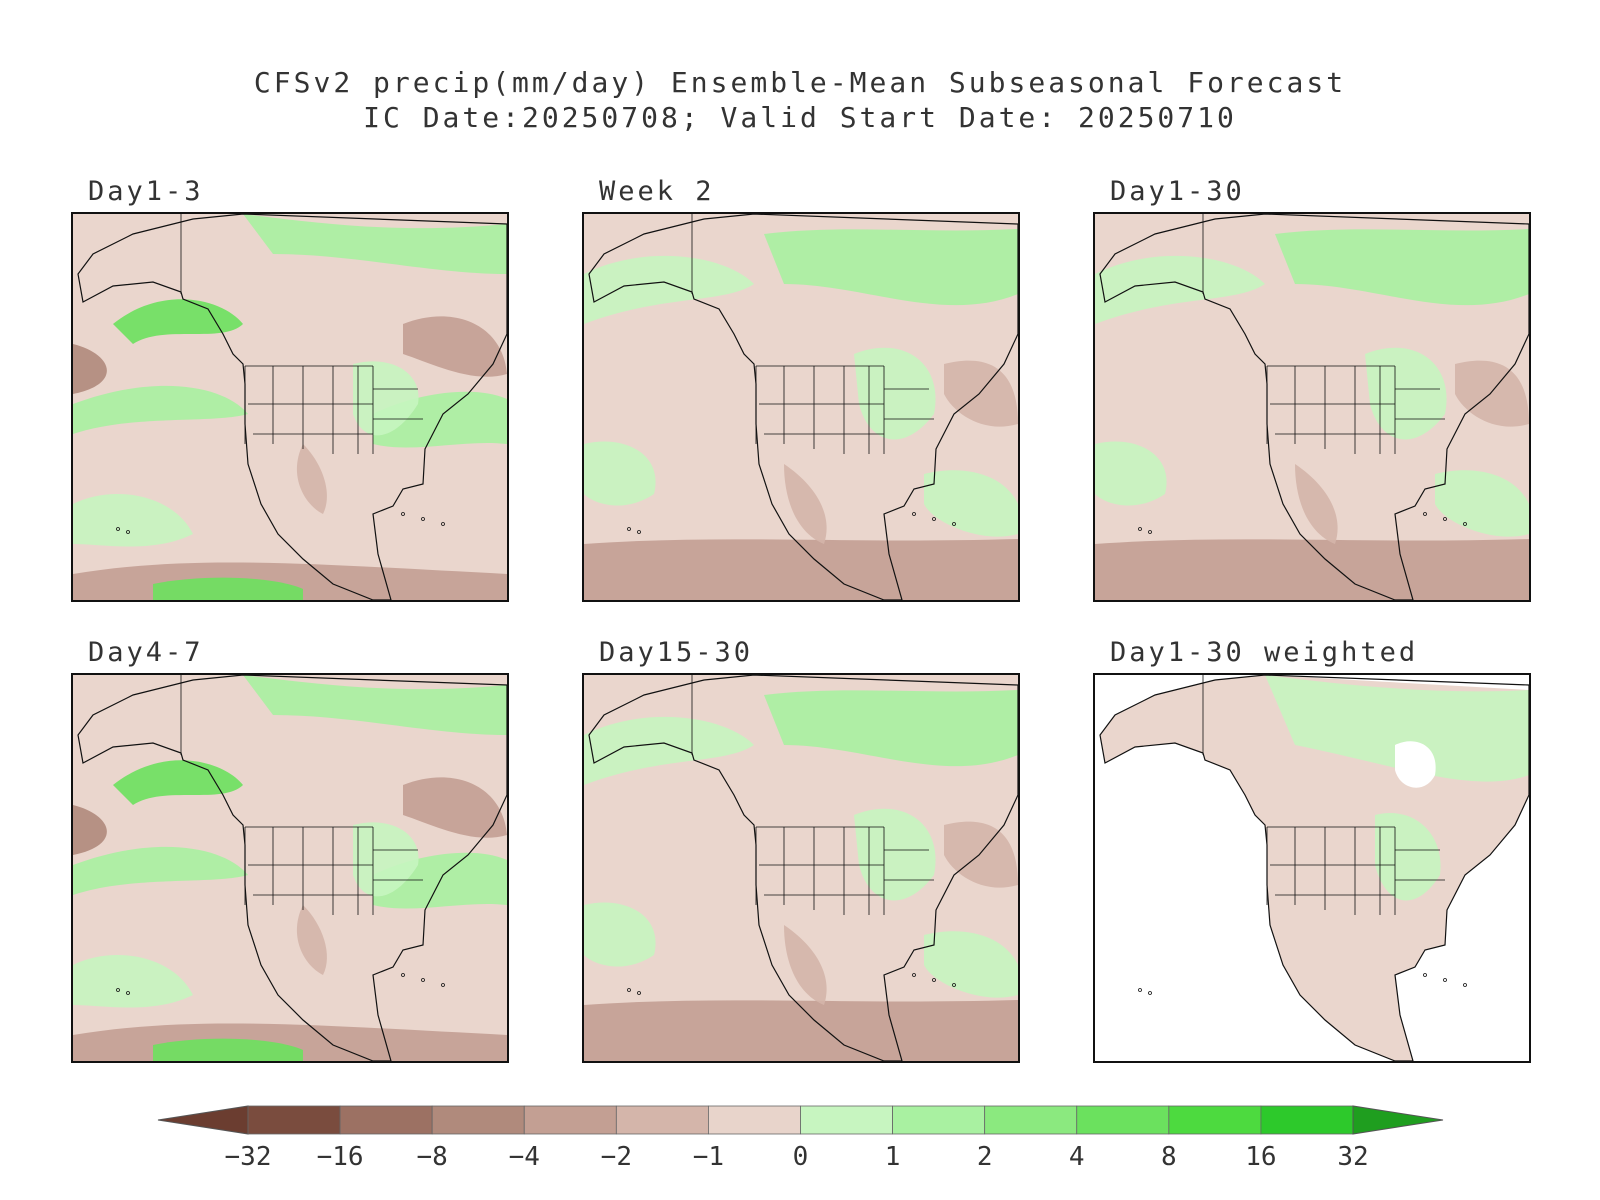  I want to click on colorbar-tick-label: −2, so click(616, 1157).